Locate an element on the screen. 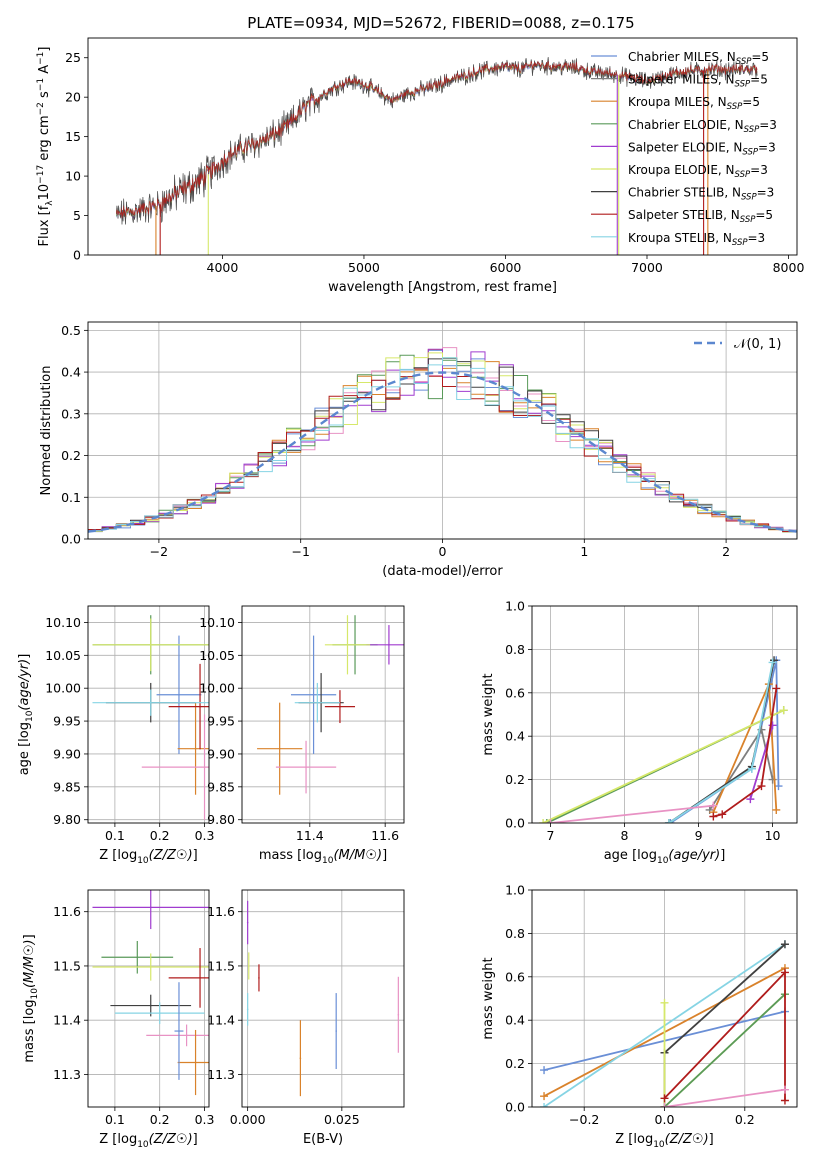  mass_vs_Z-xlabel: Z [log10(Z/Z☉)] is located at coordinates (148, 1141).